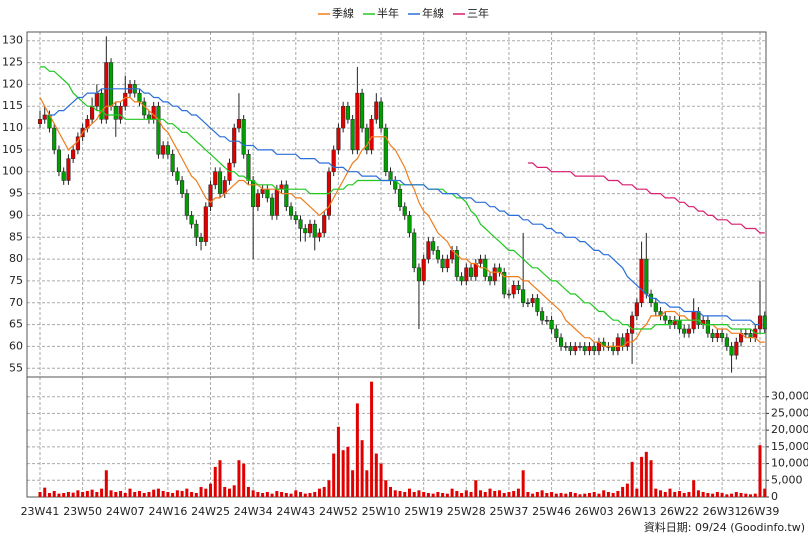 This screenshot has width=808, height=540. I want to click on ma-line, so click(646, 198).